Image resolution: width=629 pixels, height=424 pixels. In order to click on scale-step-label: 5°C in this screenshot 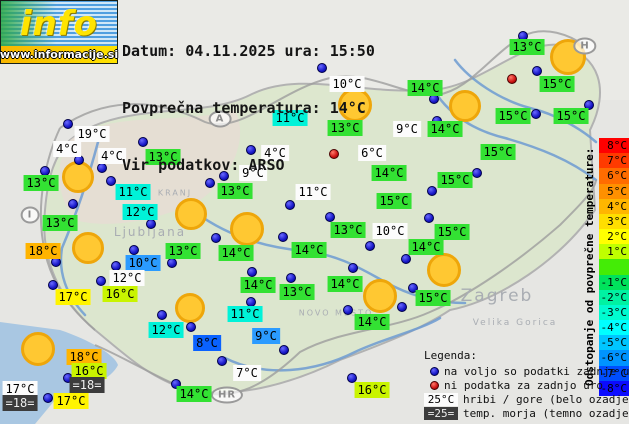, I will do `click(617, 191)`.